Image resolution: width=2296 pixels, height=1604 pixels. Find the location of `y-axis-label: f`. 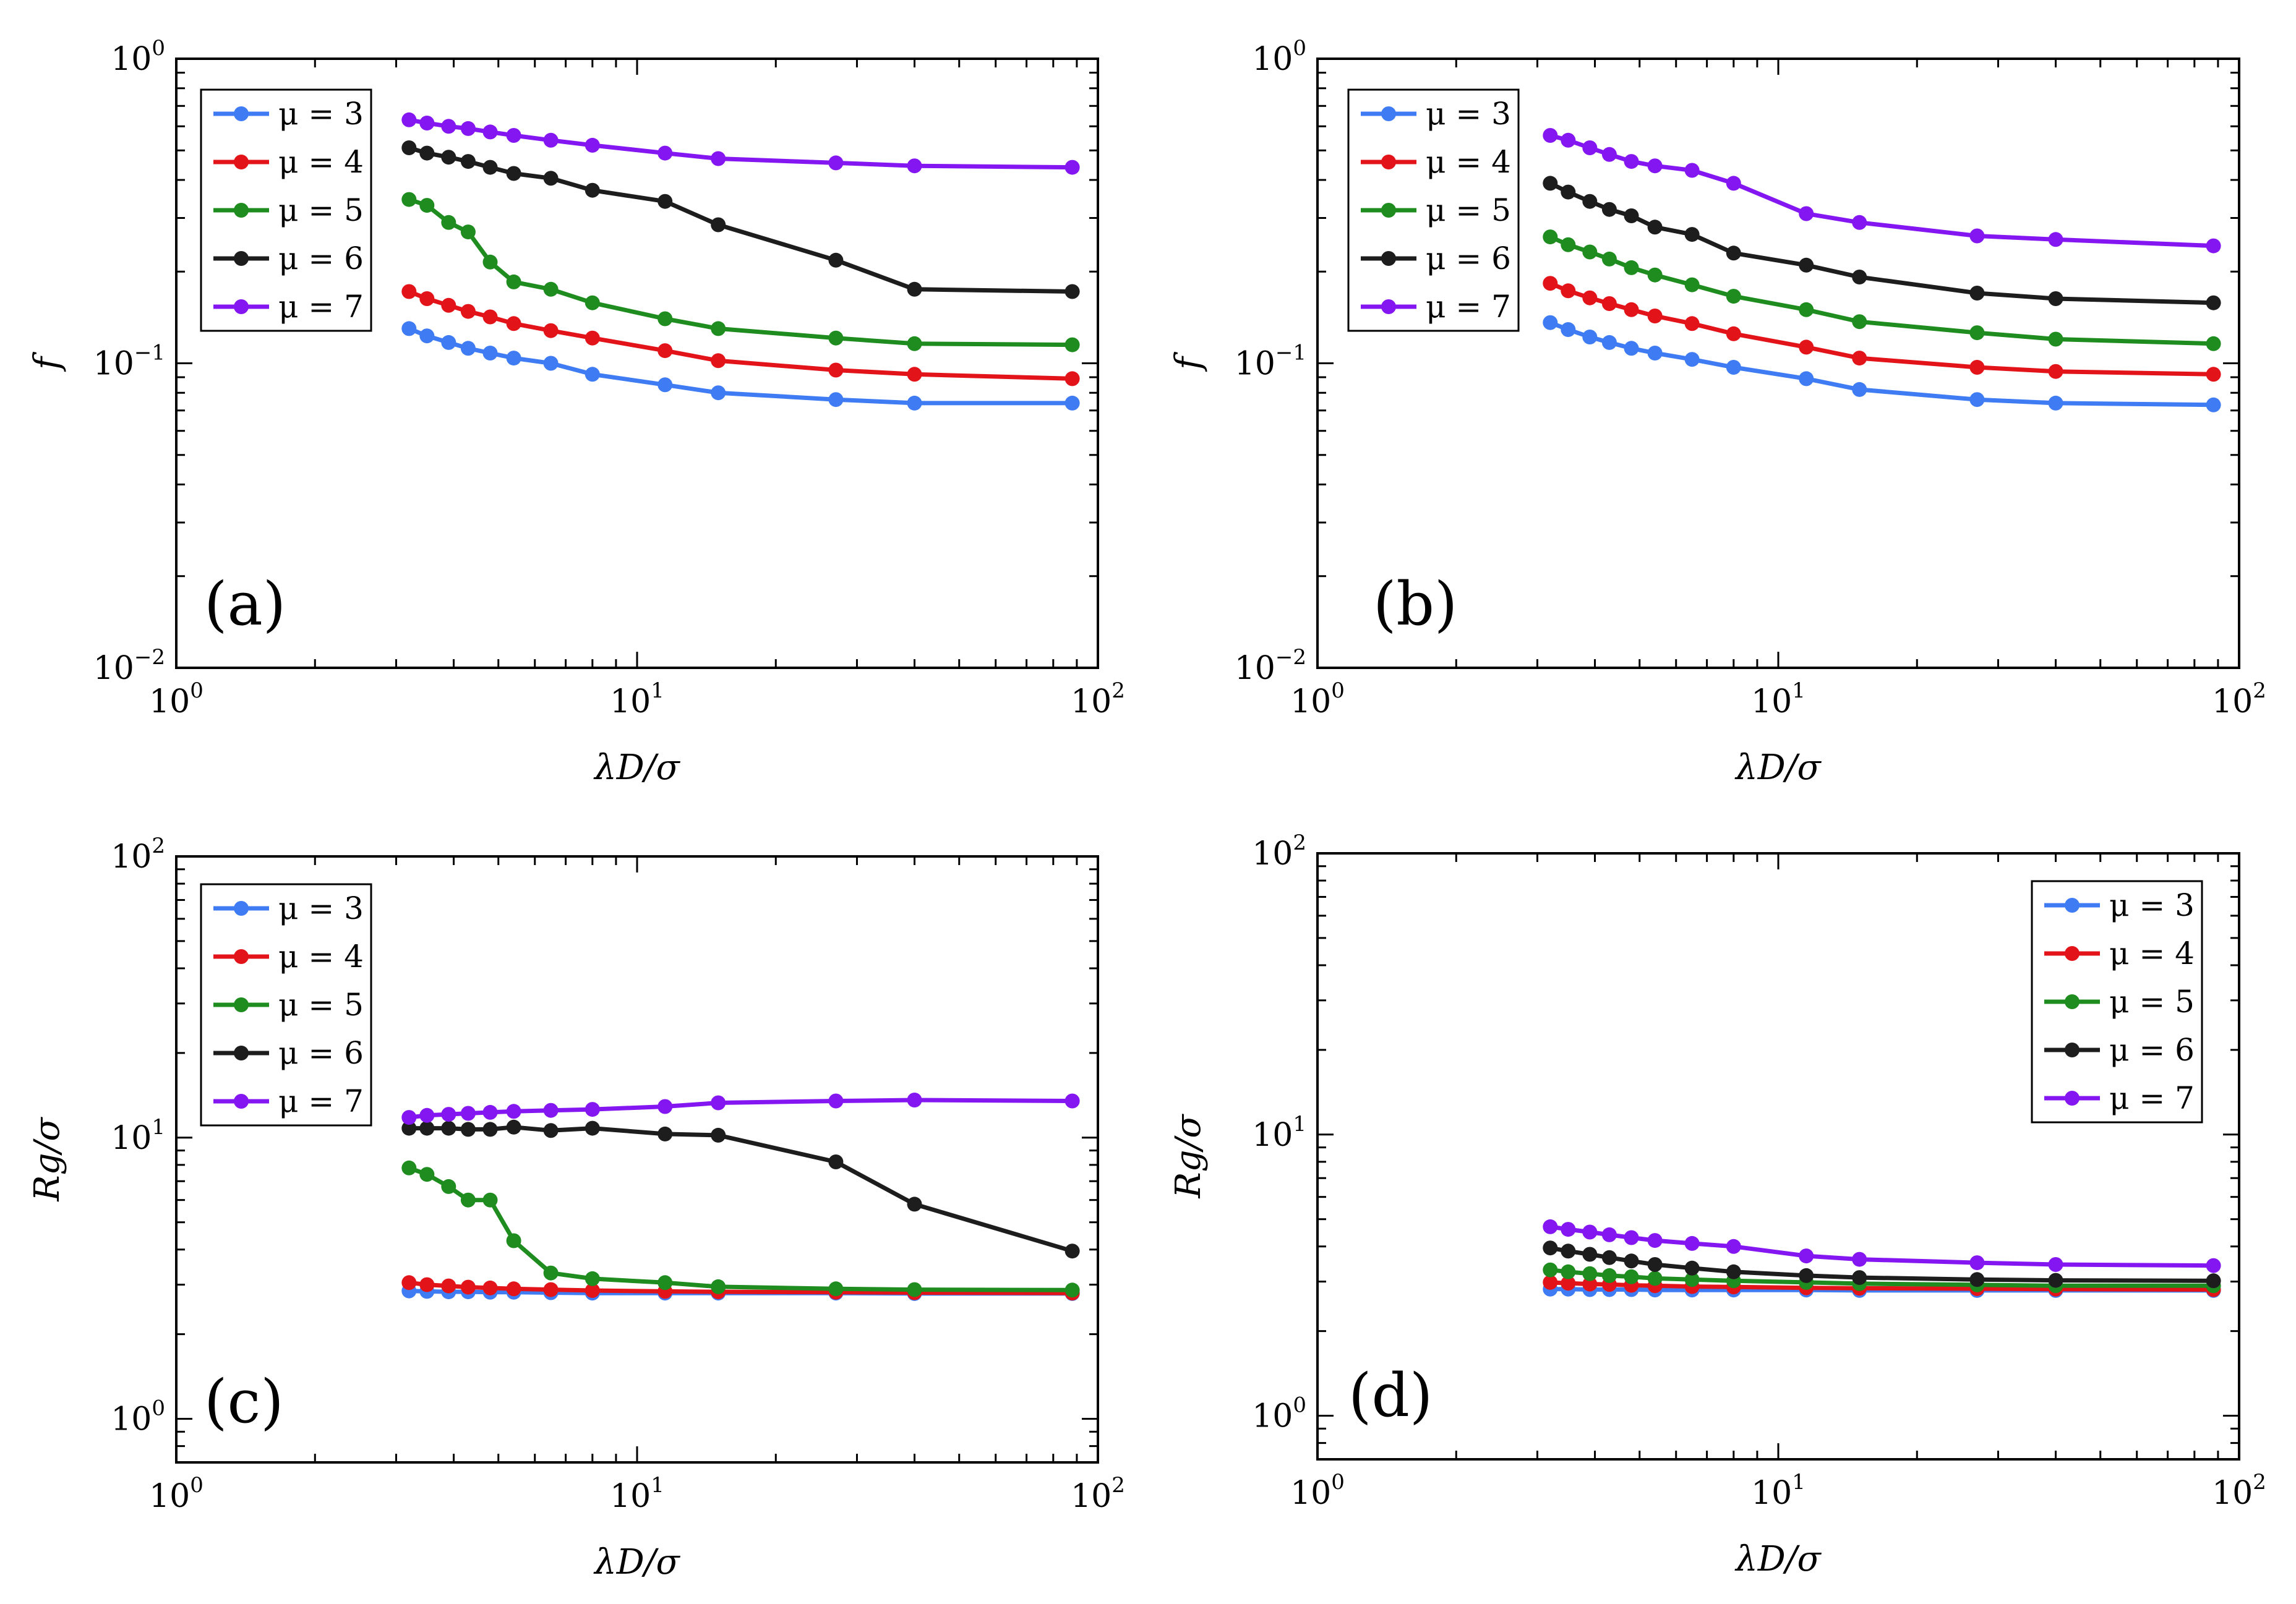

y-axis-label: f is located at coordinates (1188, 361).